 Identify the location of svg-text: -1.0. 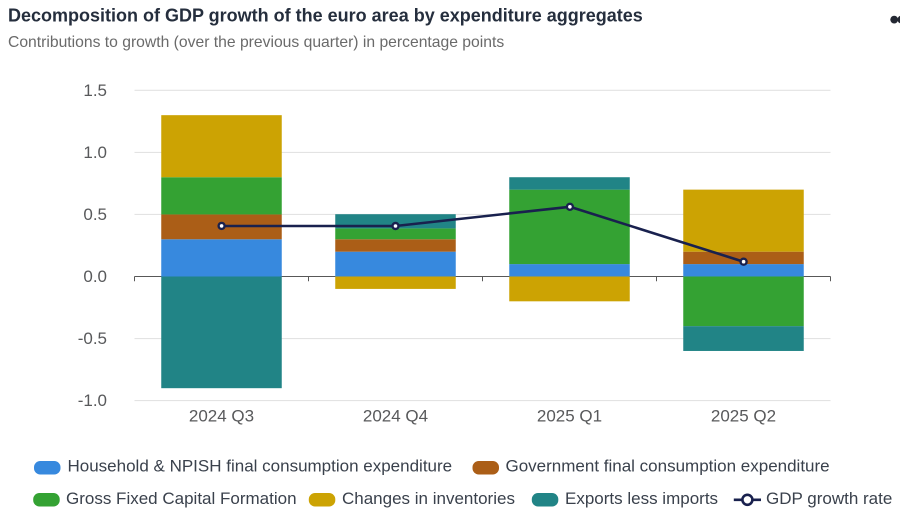
(92, 400).